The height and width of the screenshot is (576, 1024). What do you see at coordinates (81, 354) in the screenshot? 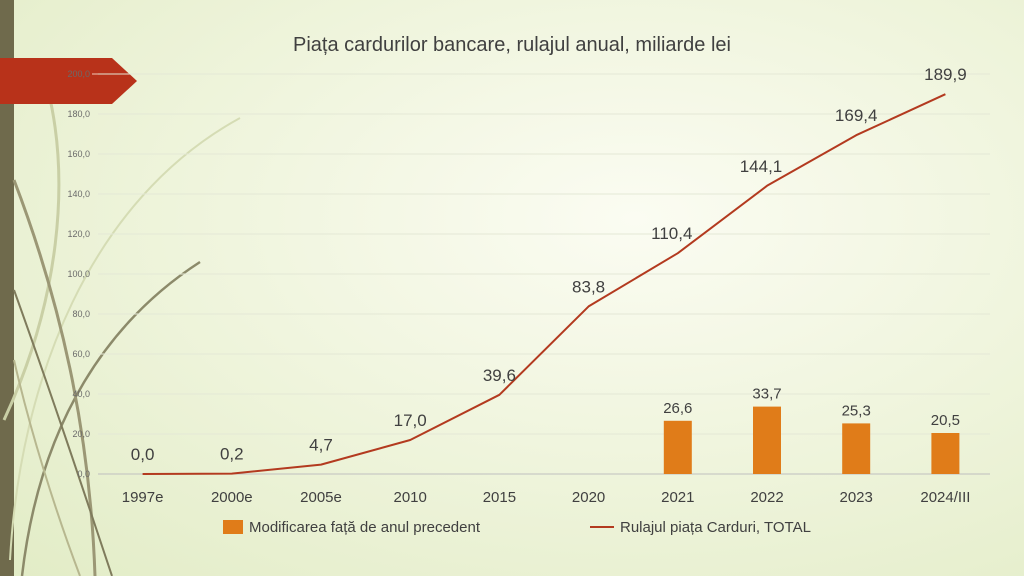
I see `y-tick-label: 60,0` at bounding box center [81, 354].